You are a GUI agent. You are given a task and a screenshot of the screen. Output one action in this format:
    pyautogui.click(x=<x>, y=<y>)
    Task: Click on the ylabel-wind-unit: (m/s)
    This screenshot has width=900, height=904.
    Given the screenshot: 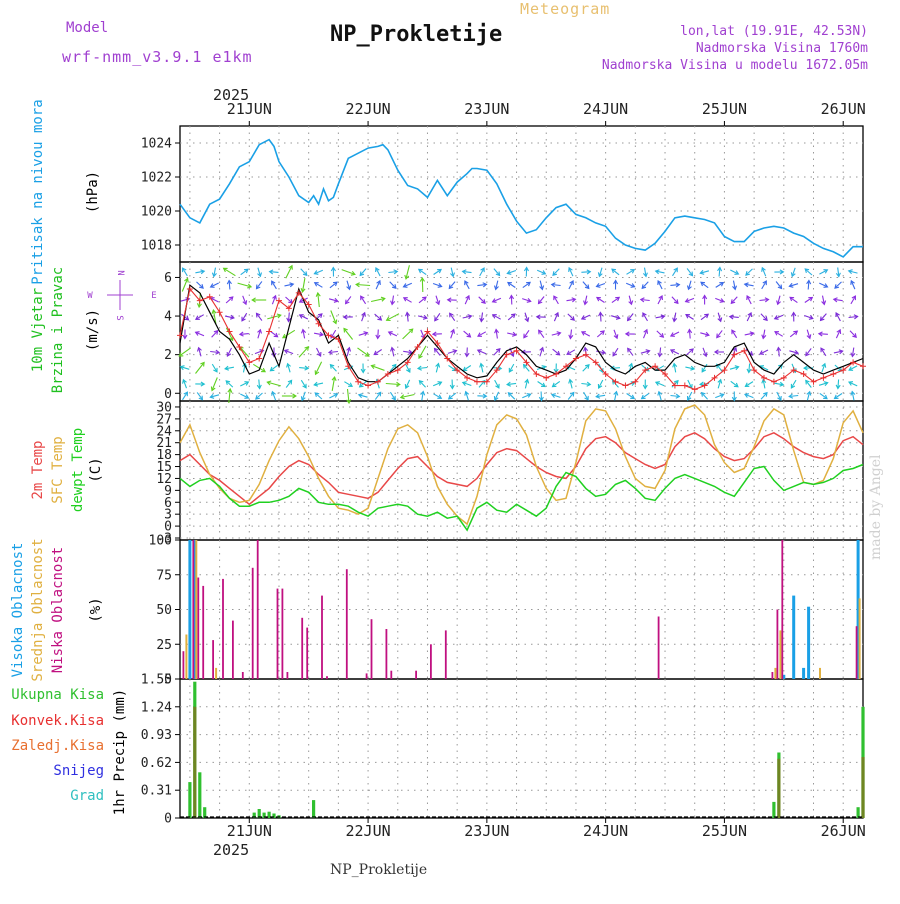 What is the action you would take?
    pyautogui.click(x=93, y=330)
    